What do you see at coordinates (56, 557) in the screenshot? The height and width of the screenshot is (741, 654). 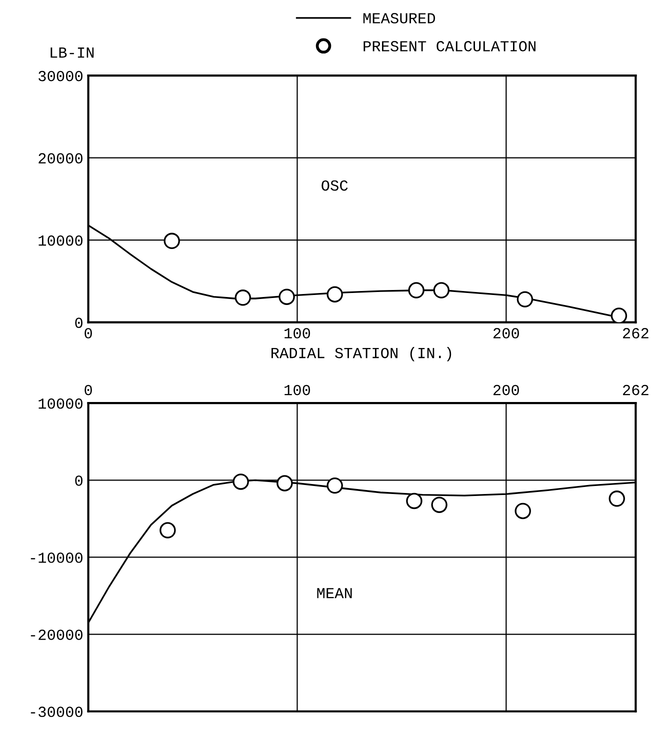 I see `y-tick-label: -10000` at bounding box center [56, 557].